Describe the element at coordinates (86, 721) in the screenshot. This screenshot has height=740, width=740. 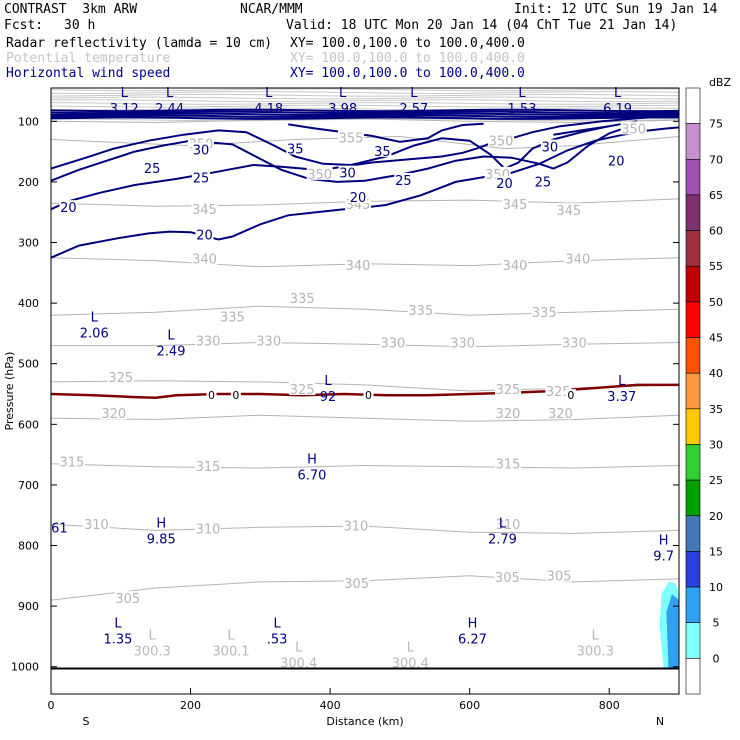
I see `south-label: S` at that location.